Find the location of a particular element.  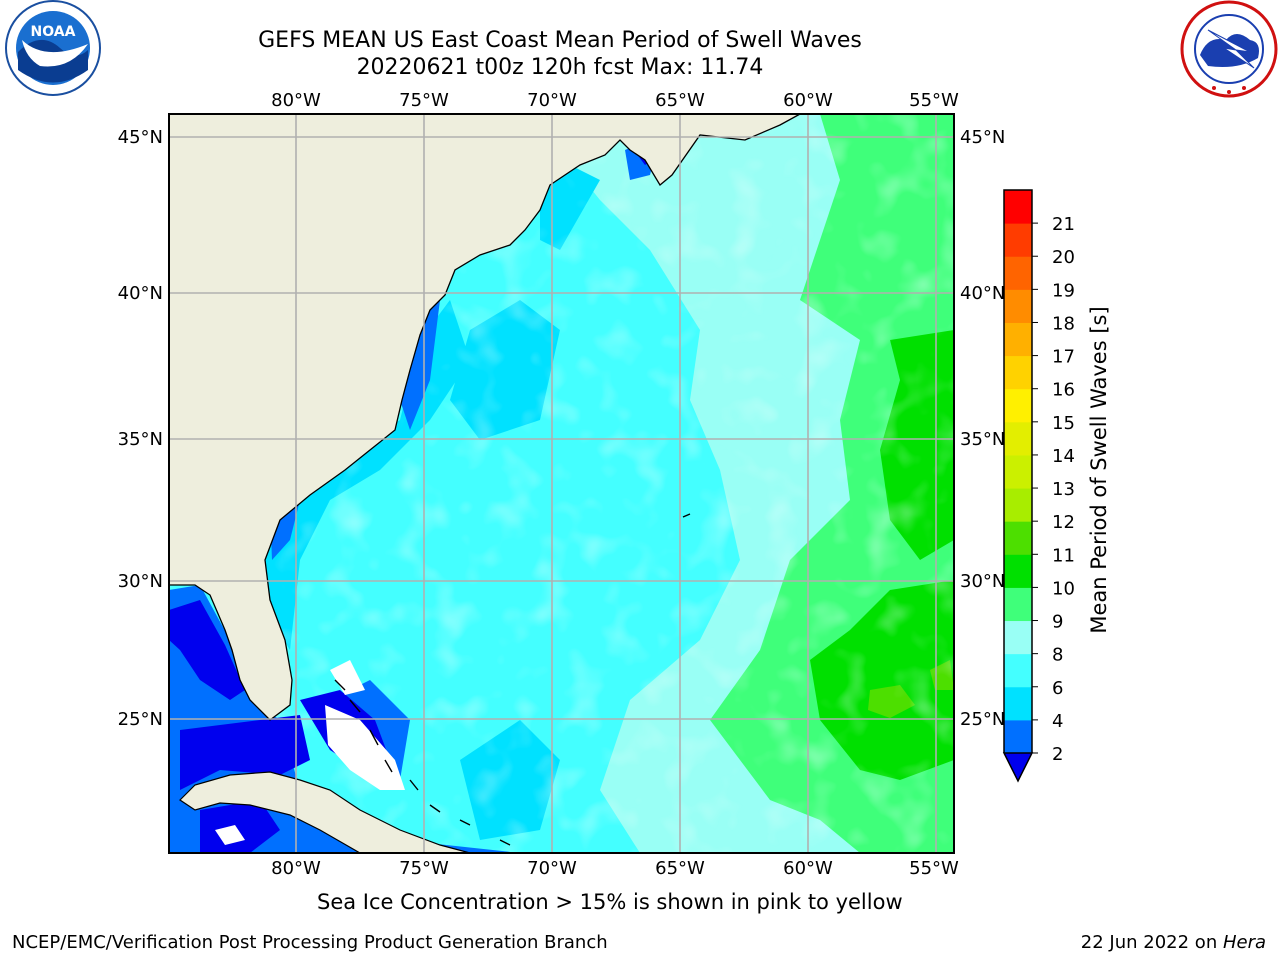

colorbar-tick-label: 20 is located at coordinates (1063, 257).